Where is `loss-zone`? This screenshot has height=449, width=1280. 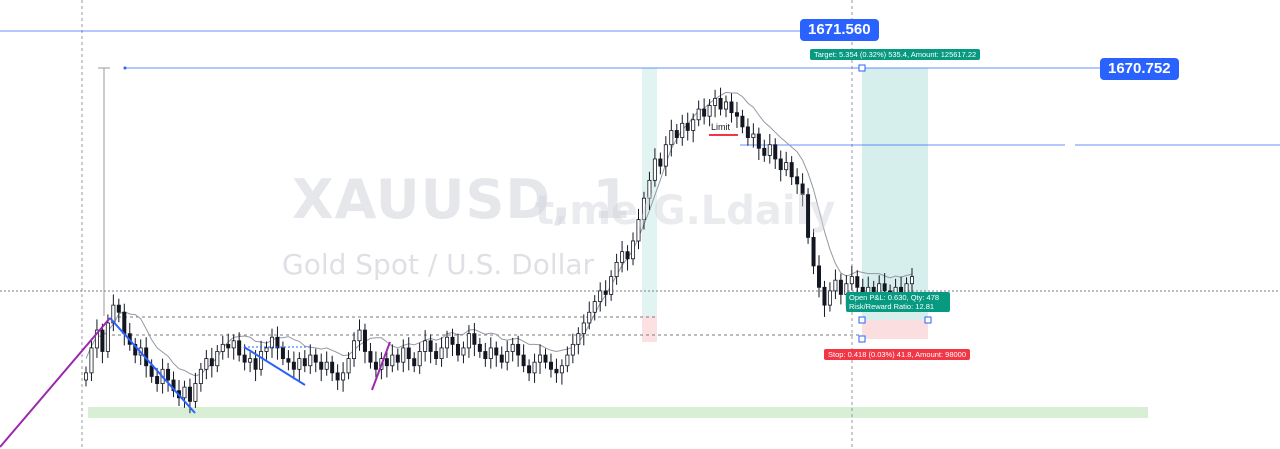
loss-zone is located at coordinates (895, 329).